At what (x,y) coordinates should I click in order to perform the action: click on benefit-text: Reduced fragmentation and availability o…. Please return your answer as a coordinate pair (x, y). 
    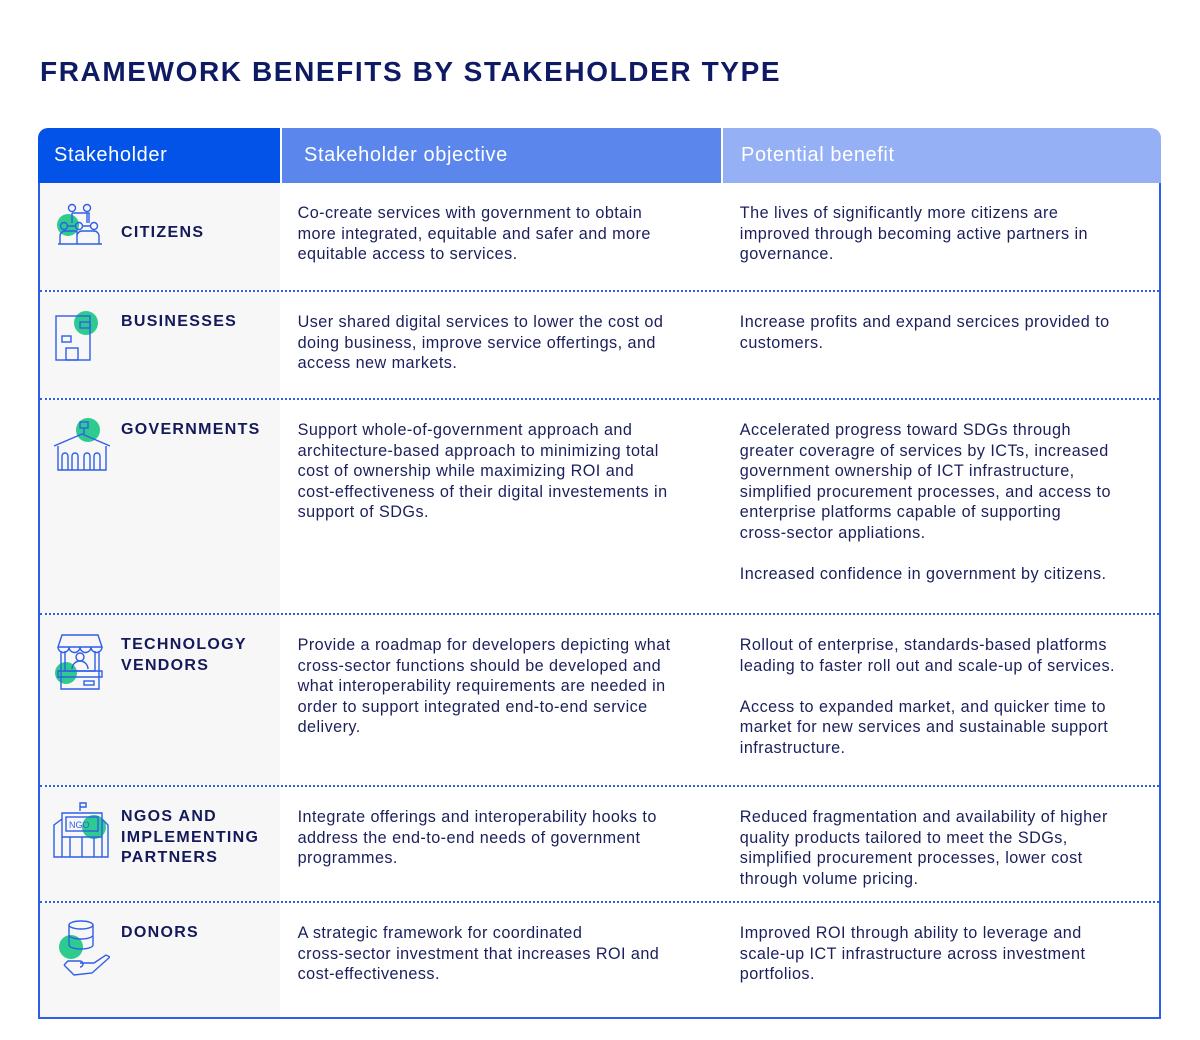
    Looking at the image, I should click on (923, 848).